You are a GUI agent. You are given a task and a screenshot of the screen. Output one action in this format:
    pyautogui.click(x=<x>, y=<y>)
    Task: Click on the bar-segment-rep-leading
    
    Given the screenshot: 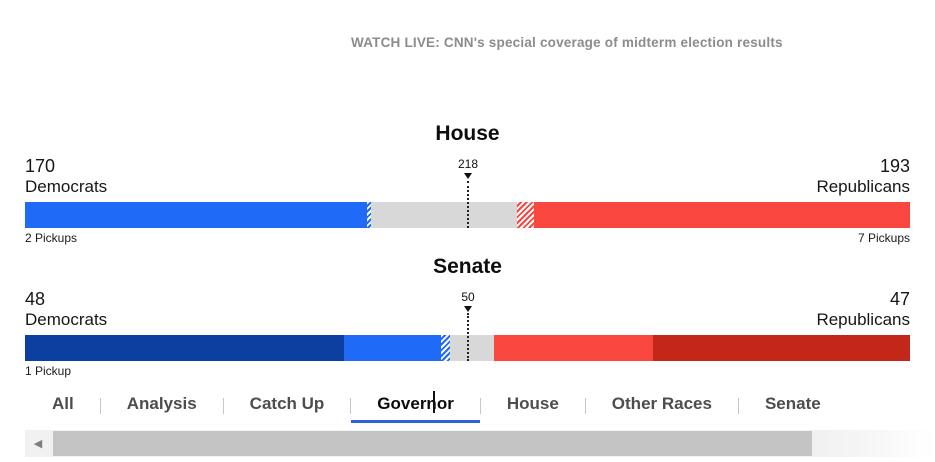 What is the action you would take?
    pyautogui.click(x=525, y=215)
    